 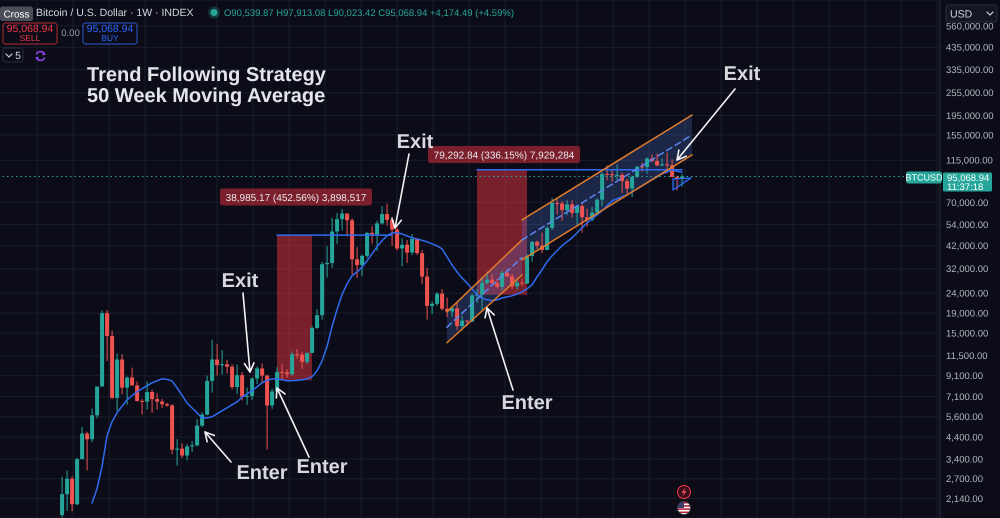 I want to click on y-tick-label: 2,140.00, so click(x=964, y=499).